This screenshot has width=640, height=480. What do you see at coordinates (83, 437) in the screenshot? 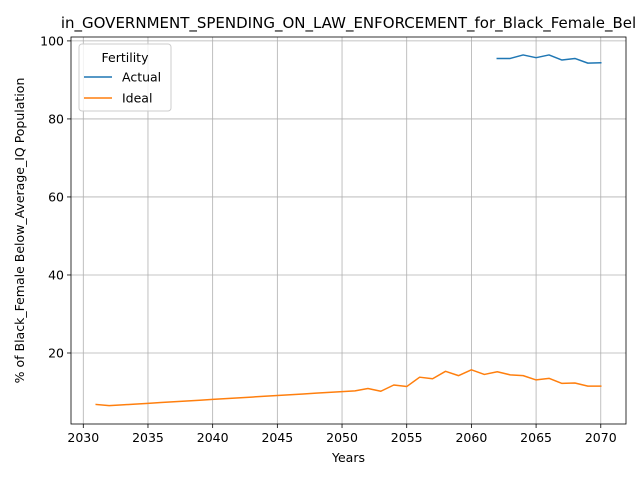
I see `x-tick-label: 2030` at bounding box center [83, 437].